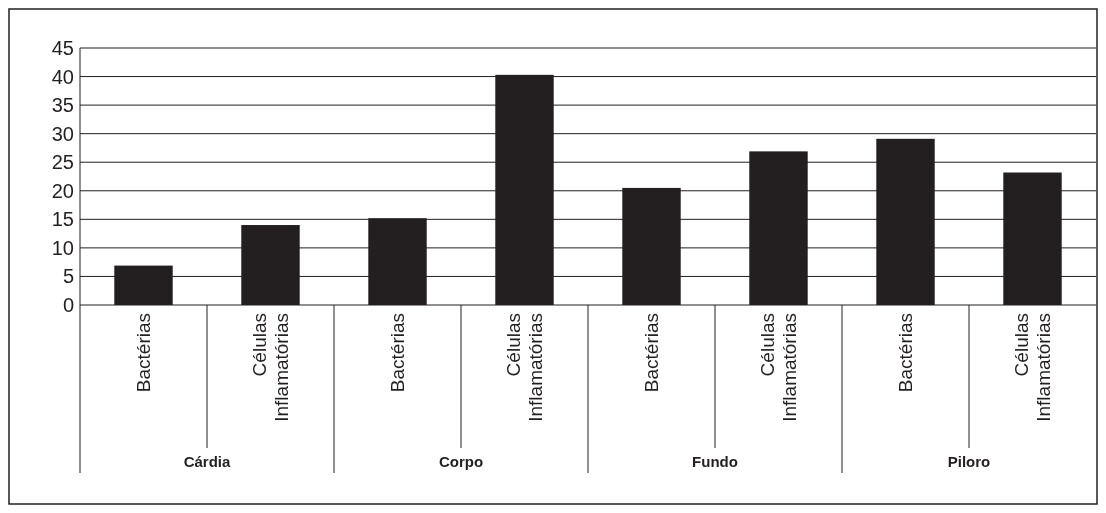 The image size is (1106, 513). Describe the element at coordinates (68, 305) in the screenshot. I see `y-tick-label: 0` at that location.